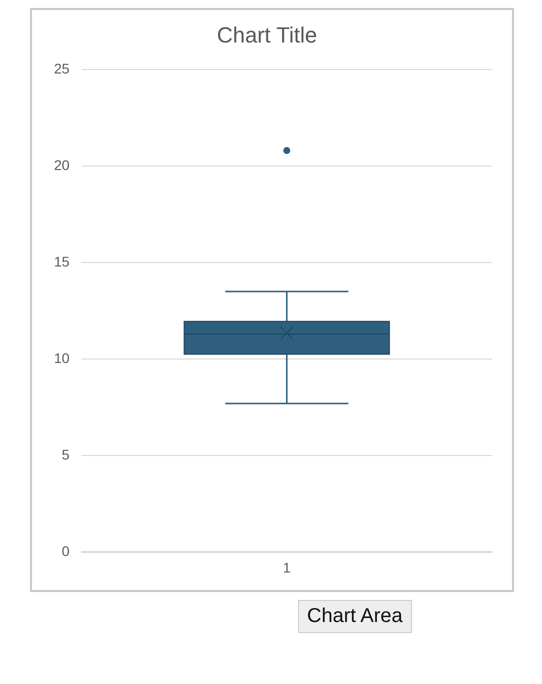  I want to click on y-tick-label: 15, so click(62, 261).